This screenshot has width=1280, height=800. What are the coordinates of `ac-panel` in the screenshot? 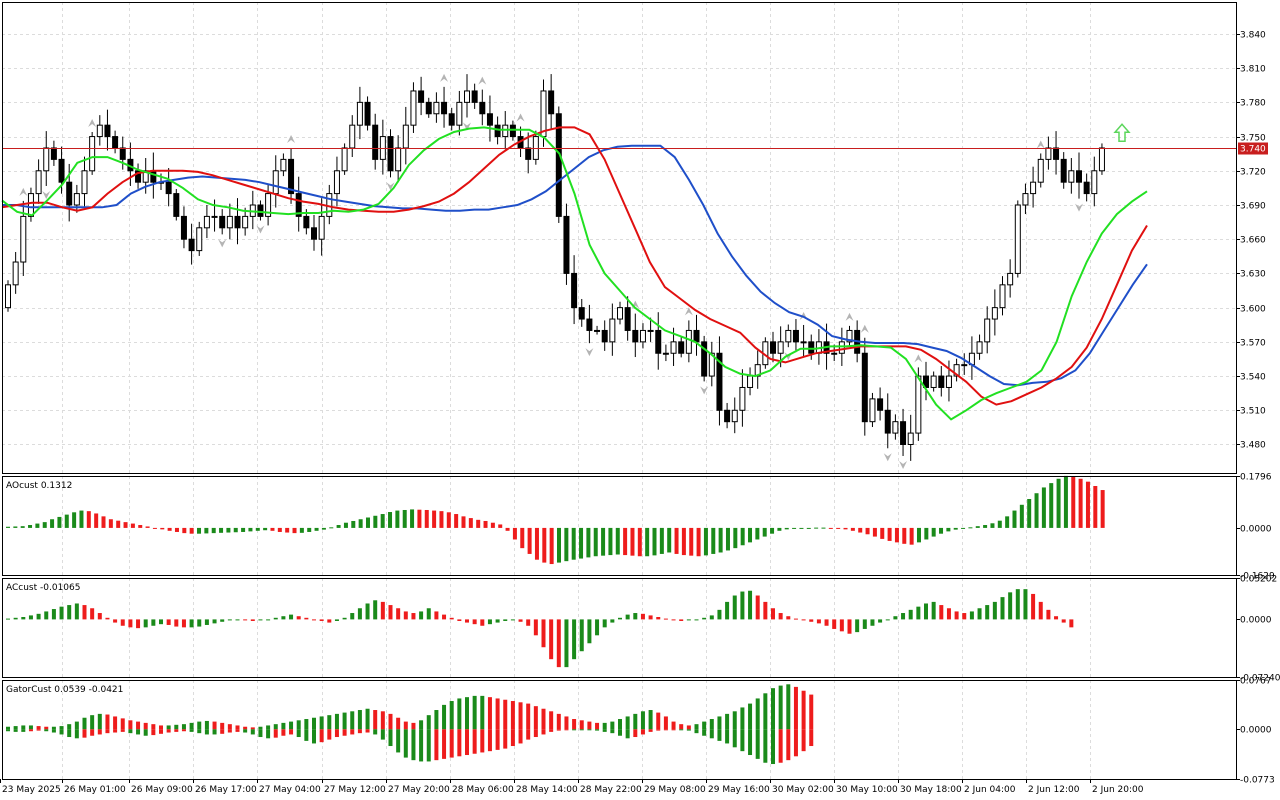 It's located at (540, 628).